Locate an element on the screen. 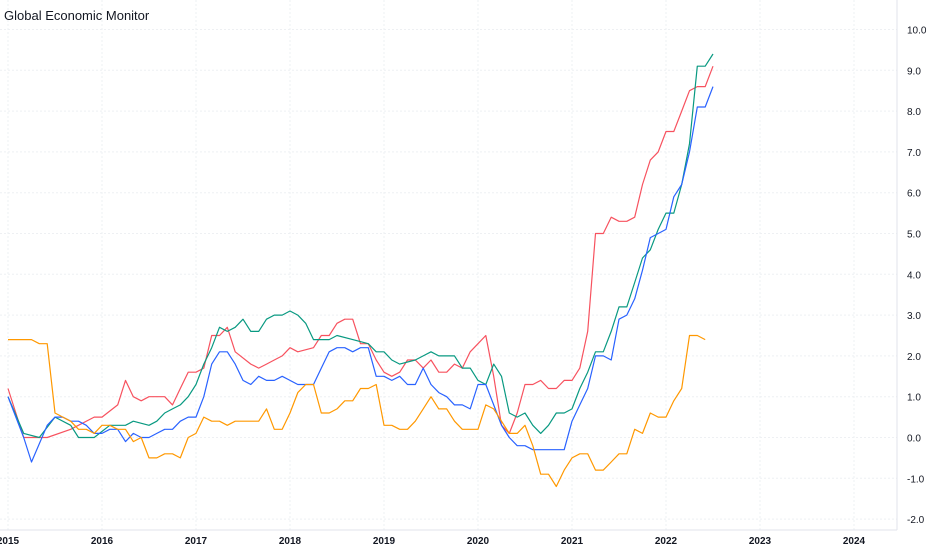 The image size is (932, 550). y-tick-label: 8.0 is located at coordinates (914, 112).